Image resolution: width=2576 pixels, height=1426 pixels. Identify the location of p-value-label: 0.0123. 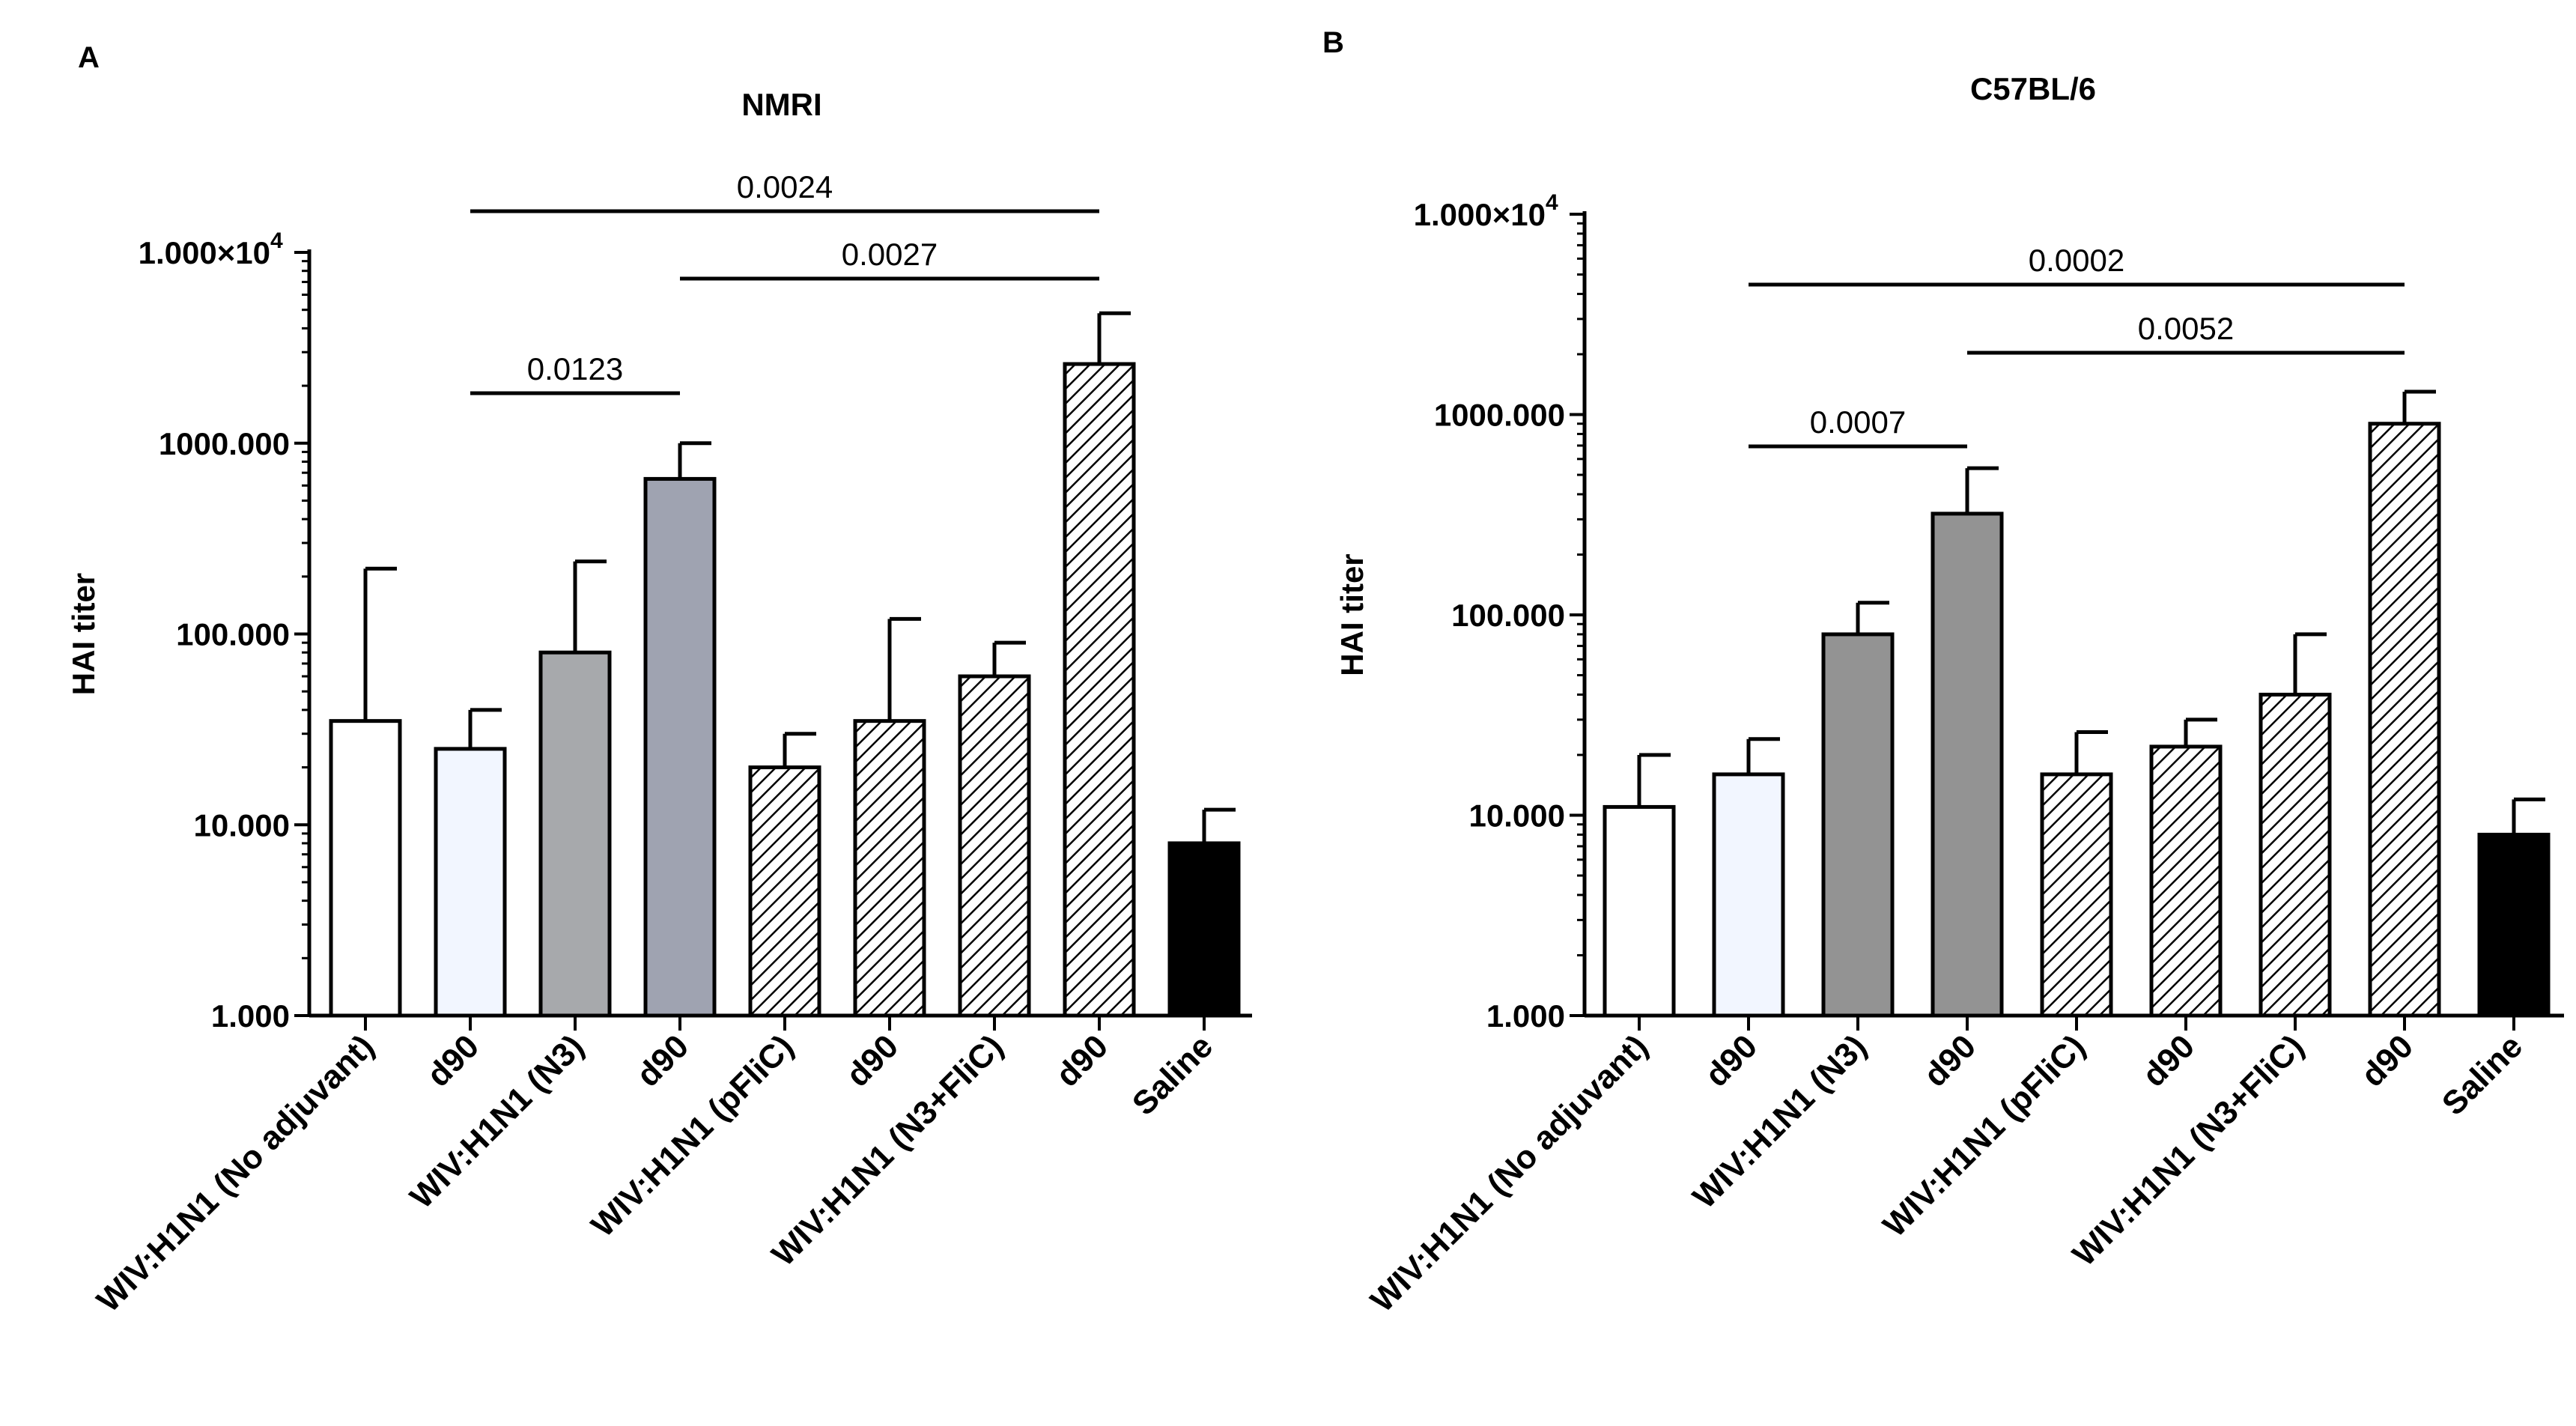
(575, 368).